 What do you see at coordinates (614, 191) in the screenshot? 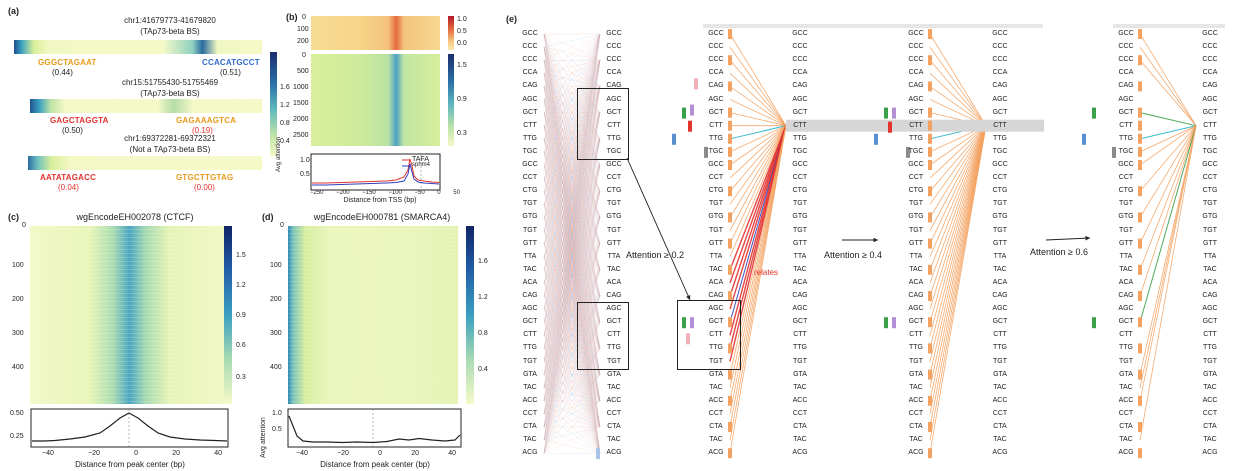
I see `kmer-label: CTG` at bounding box center [614, 191].